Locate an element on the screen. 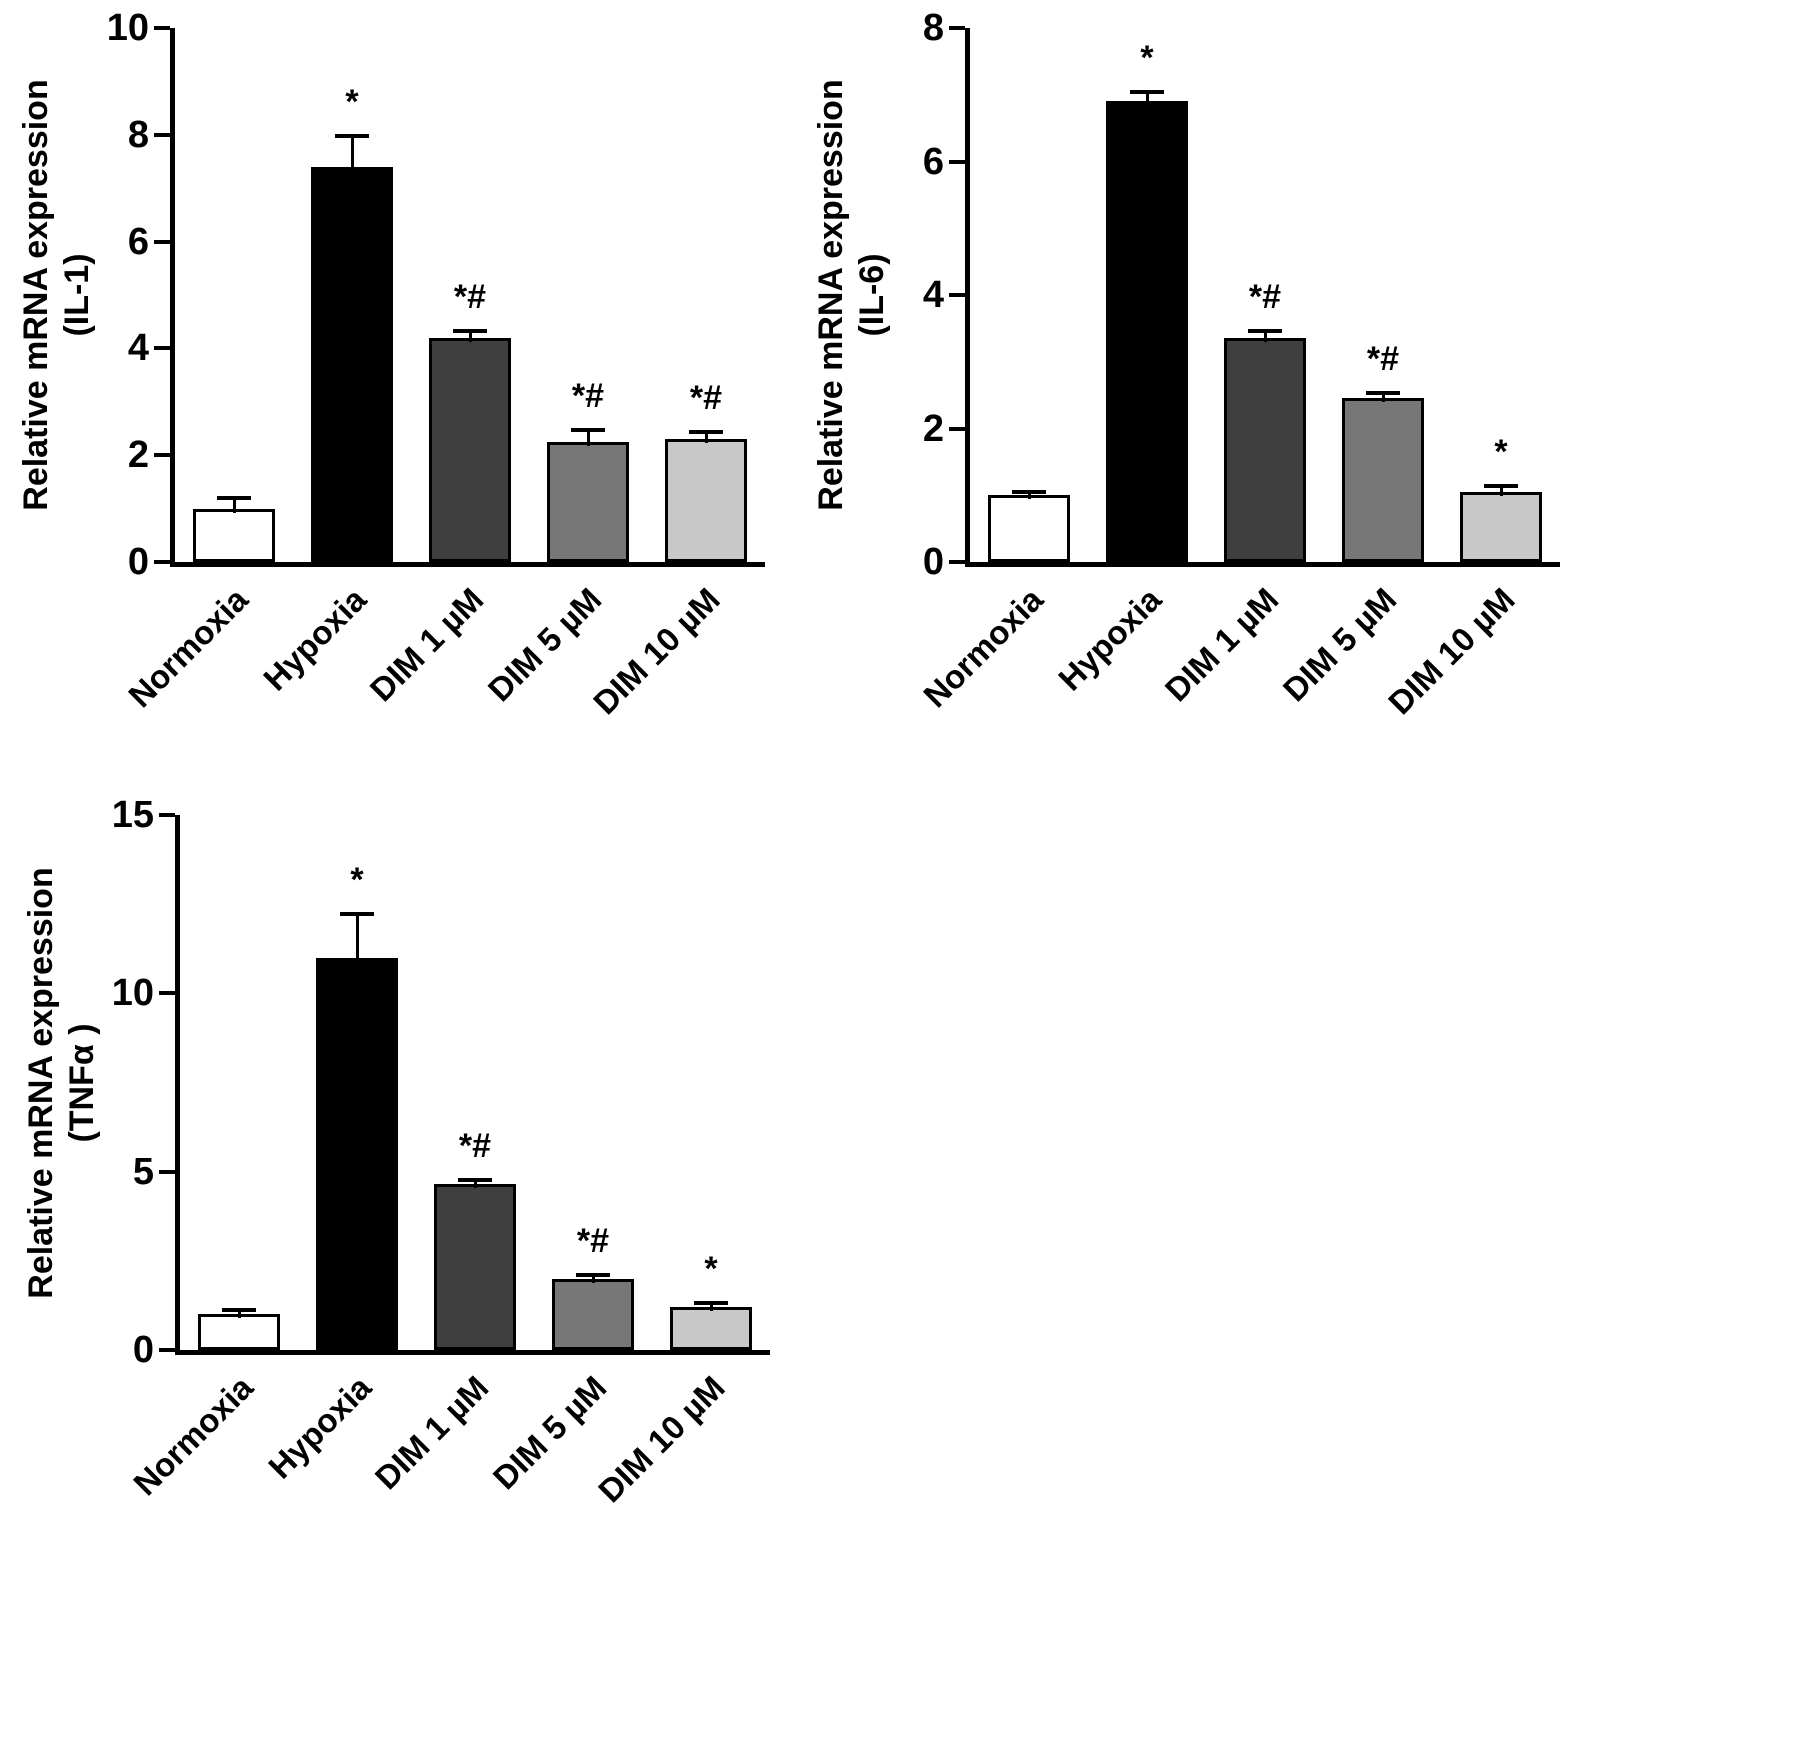 This screenshot has width=1795, height=1759. y-tick-label: 2 is located at coordinates (933, 428).